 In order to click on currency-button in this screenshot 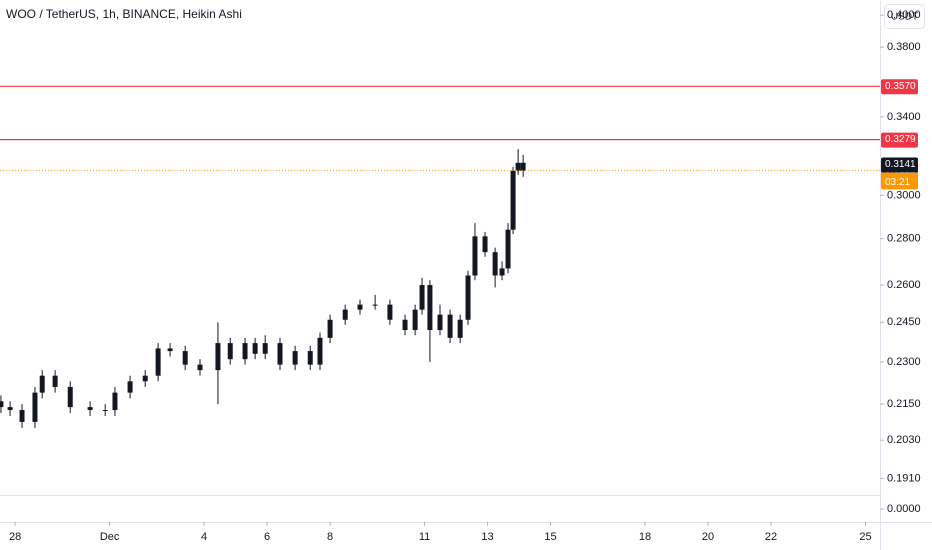, I will do `click(904, 16)`.